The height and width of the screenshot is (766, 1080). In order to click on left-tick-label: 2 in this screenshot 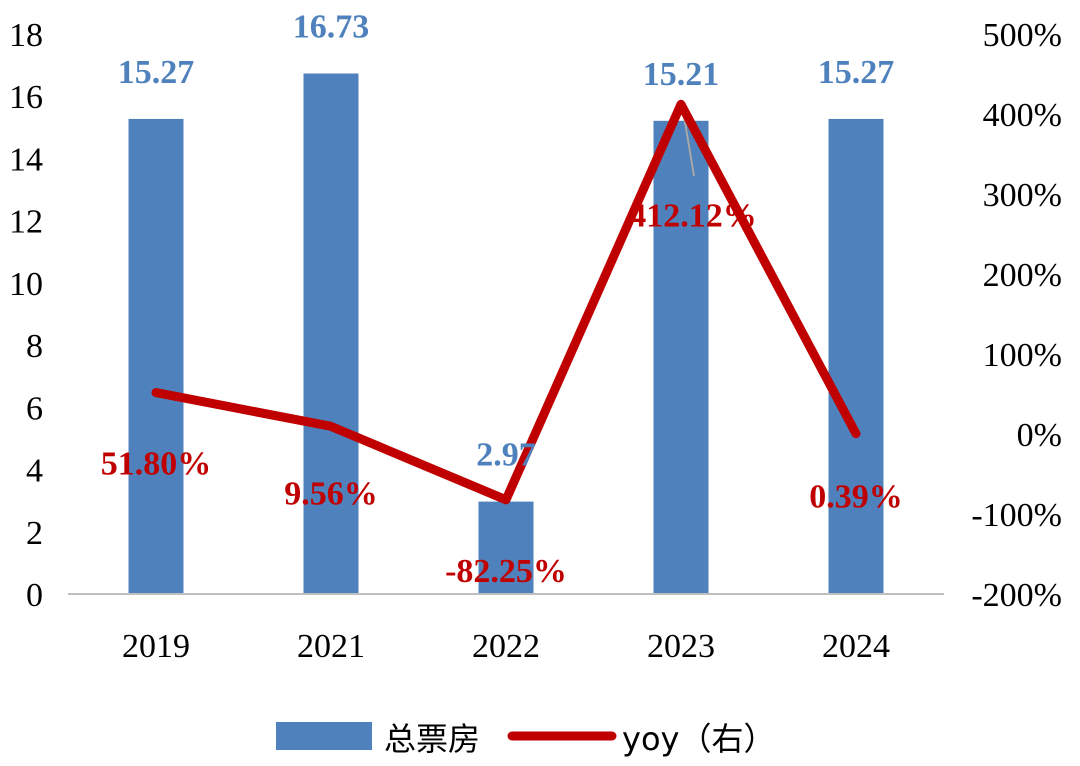, I will do `click(34, 533)`.